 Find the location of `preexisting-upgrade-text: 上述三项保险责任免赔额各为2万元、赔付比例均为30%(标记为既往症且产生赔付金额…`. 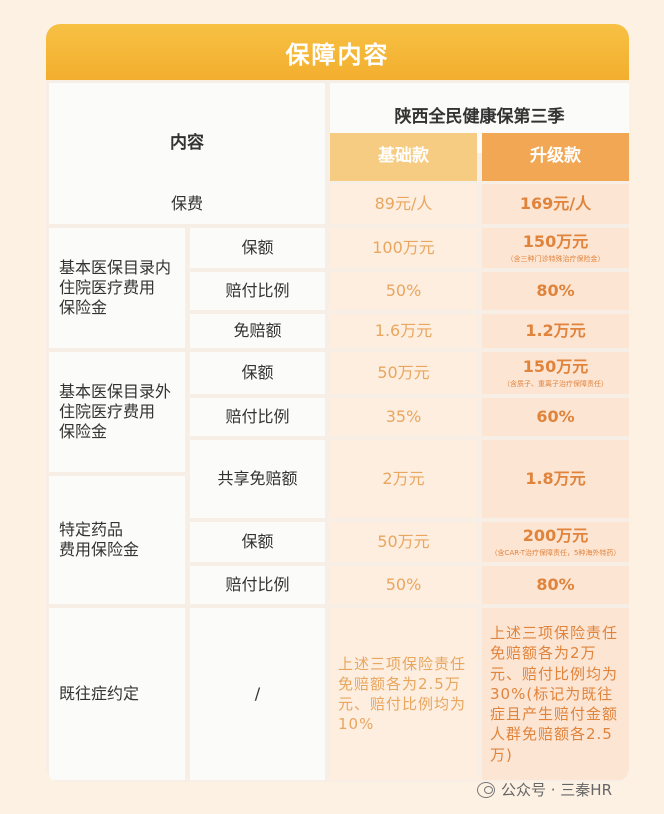

preexisting-upgrade-text: 上述三项保险责任免赔额各为2万元、赔付比例均为30%(标记为既往症且产生赔付金额… is located at coordinates (554, 694).